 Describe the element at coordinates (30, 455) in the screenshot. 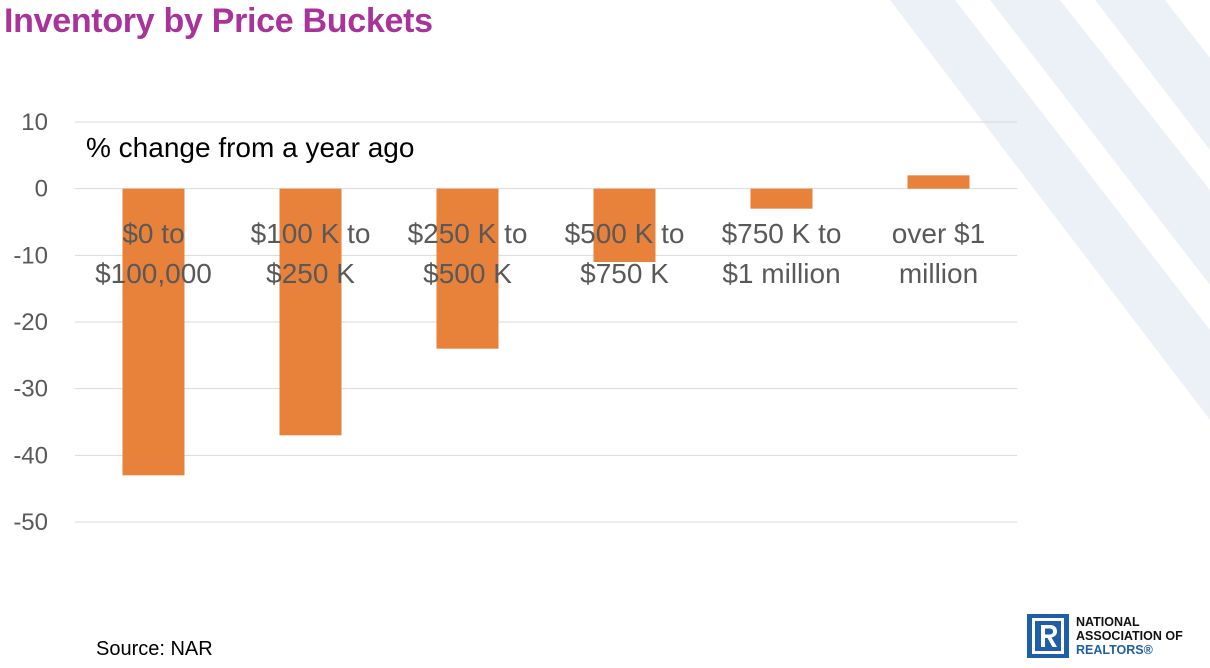

I see `y-tick-label: -40` at that location.